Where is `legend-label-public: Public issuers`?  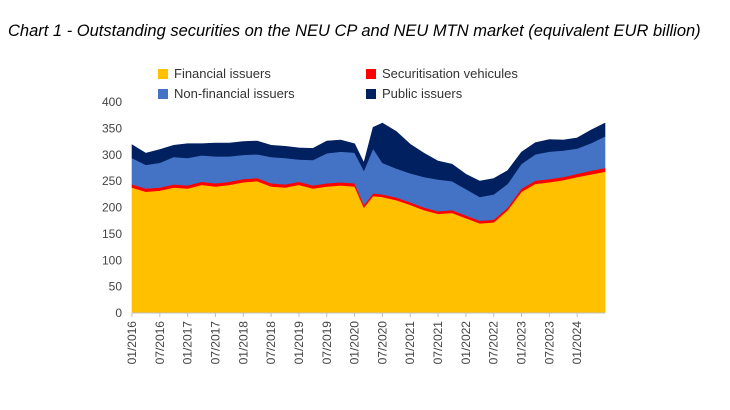
legend-label-public: Public issuers is located at coordinates (422, 93).